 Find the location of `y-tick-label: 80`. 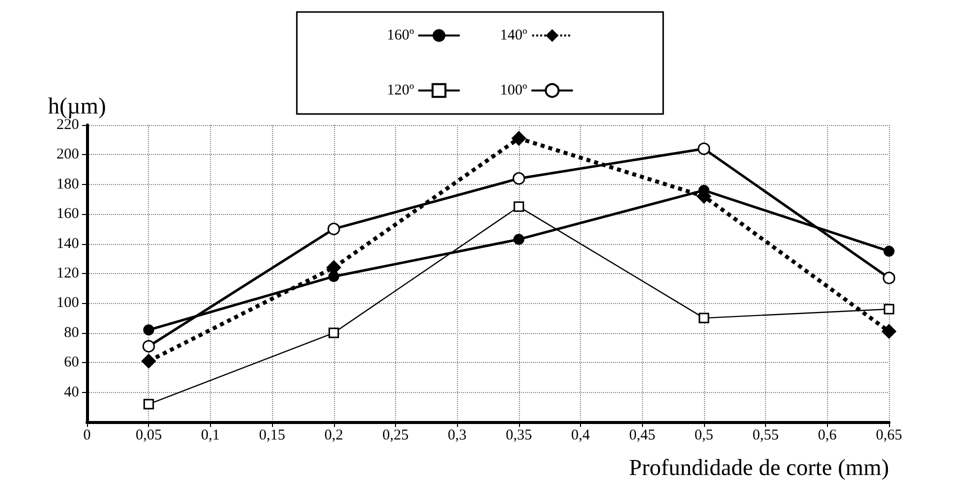

y-tick-label: 80 is located at coordinates (71, 332).